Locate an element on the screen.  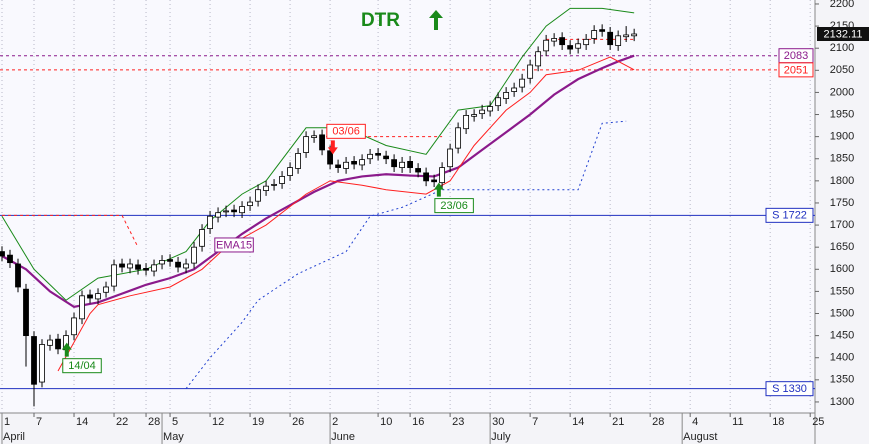
y-tick-label: 1800 is located at coordinates (842, 181).